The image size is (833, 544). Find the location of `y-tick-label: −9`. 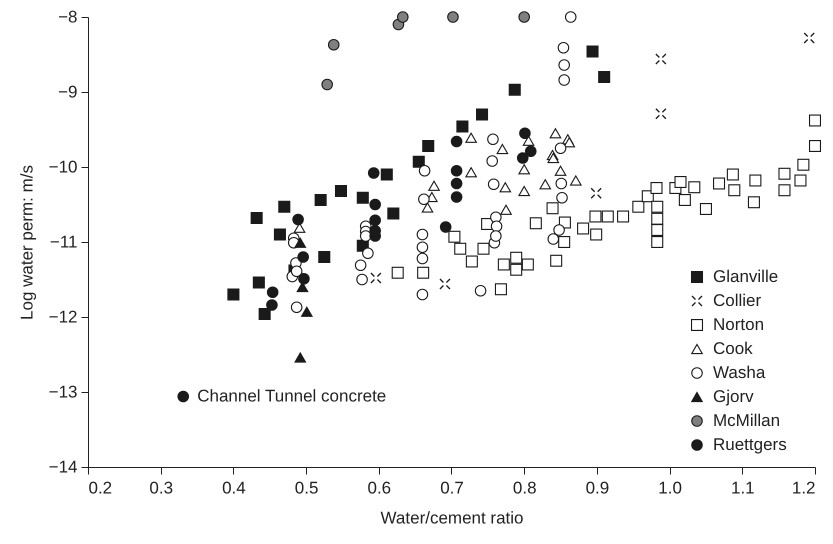

y-tick-label: −9 is located at coordinates (68, 92).